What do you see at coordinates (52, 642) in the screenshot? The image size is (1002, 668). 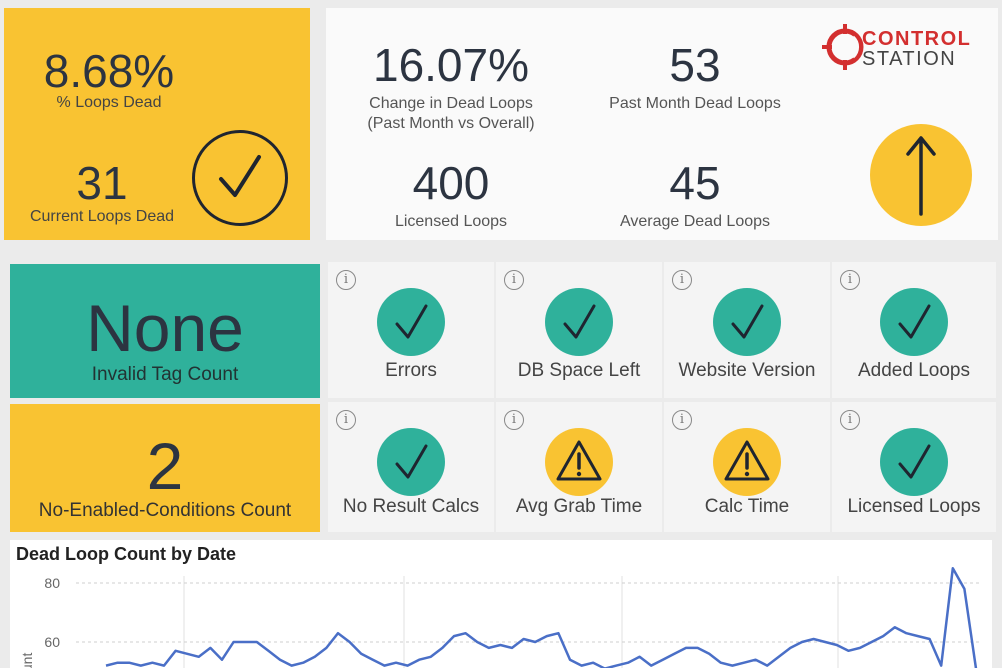 I see `y-tick-label: 60` at bounding box center [52, 642].